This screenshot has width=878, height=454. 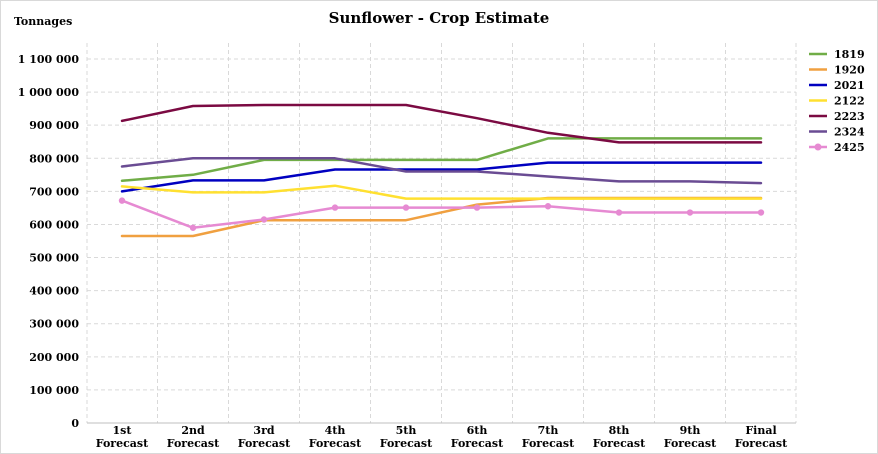 What do you see at coordinates (849, 101) in the screenshot?
I see `legend-label-2122: 2122` at bounding box center [849, 101].